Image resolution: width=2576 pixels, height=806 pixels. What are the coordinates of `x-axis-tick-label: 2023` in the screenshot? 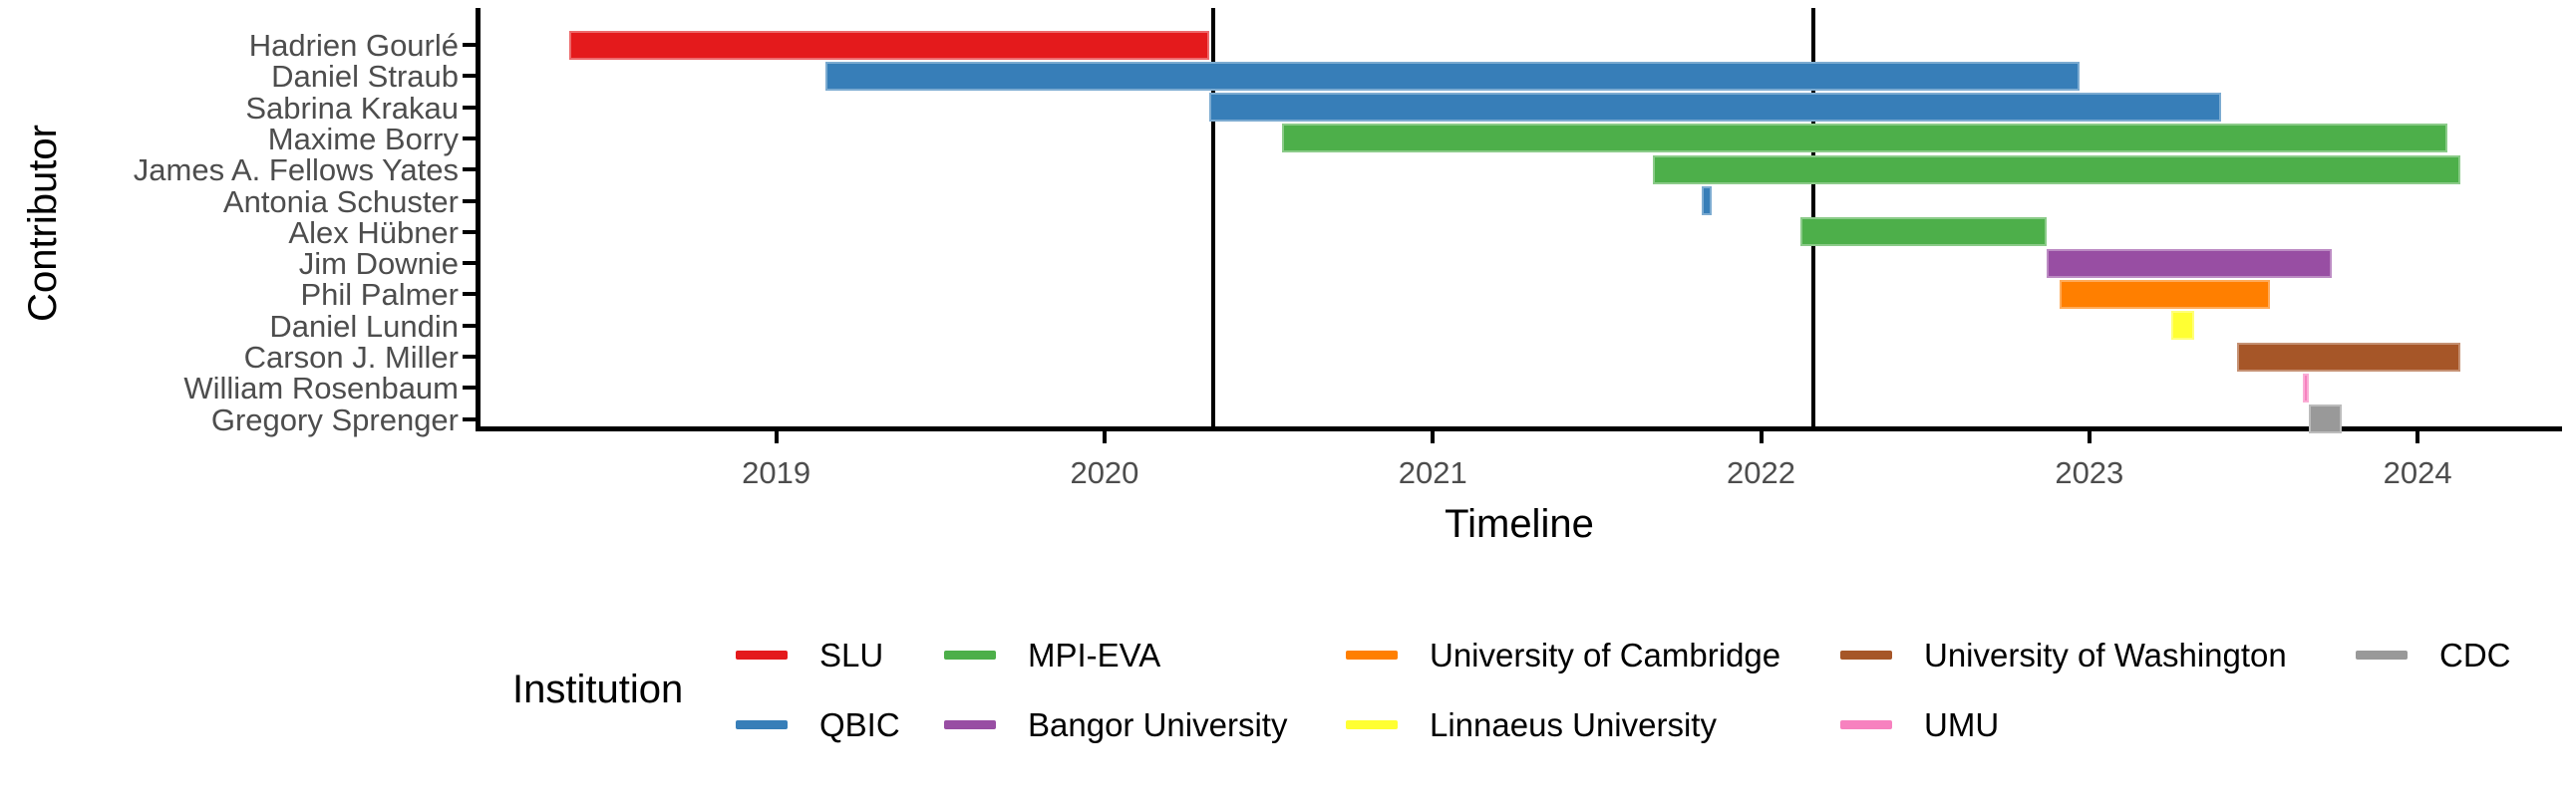 It's located at (2089, 472).